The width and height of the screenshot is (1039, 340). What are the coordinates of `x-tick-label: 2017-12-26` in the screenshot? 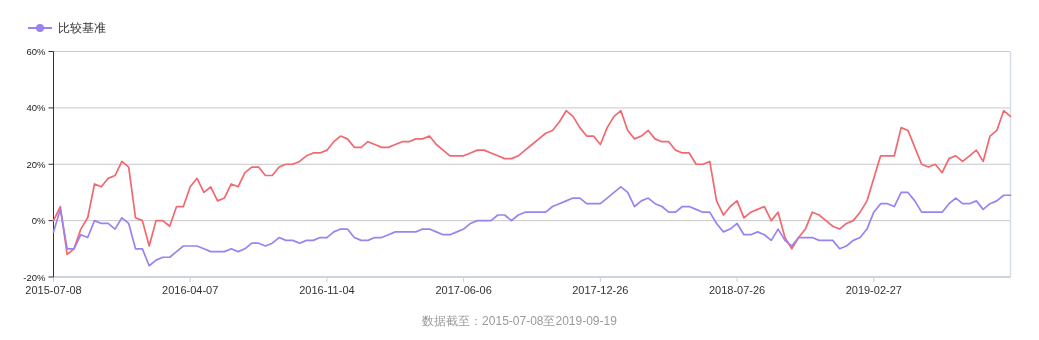 It's located at (600, 290).